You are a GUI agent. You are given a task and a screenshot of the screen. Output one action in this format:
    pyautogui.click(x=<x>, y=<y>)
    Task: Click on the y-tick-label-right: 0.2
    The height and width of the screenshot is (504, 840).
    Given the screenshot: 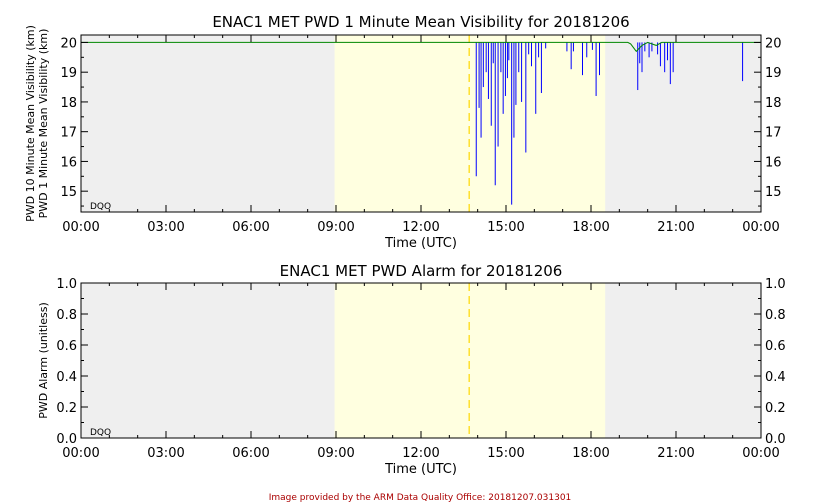 What is the action you would take?
    pyautogui.click(x=775, y=408)
    